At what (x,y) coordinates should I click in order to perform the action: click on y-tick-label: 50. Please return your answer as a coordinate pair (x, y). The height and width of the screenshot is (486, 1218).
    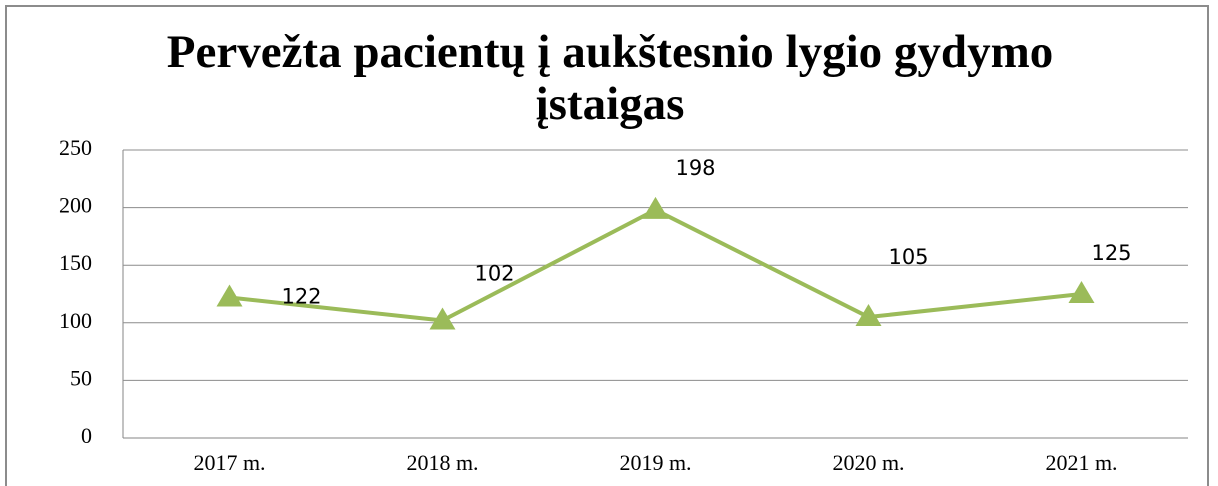
    Looking at the image, I should click on (81, 377).